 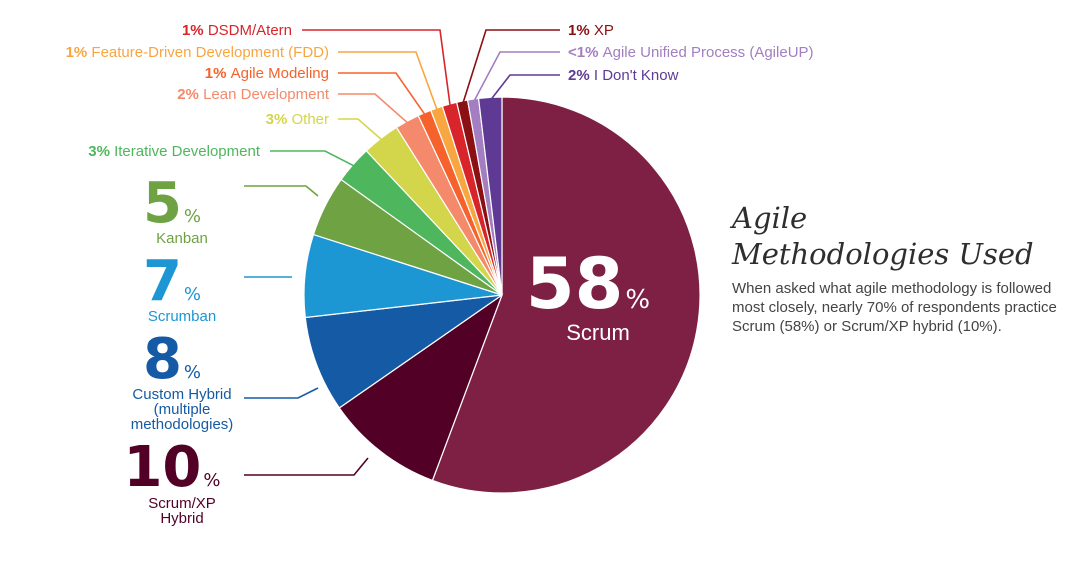 I want to click on label-name: Scrum/XP, so click(x=182, y=503).